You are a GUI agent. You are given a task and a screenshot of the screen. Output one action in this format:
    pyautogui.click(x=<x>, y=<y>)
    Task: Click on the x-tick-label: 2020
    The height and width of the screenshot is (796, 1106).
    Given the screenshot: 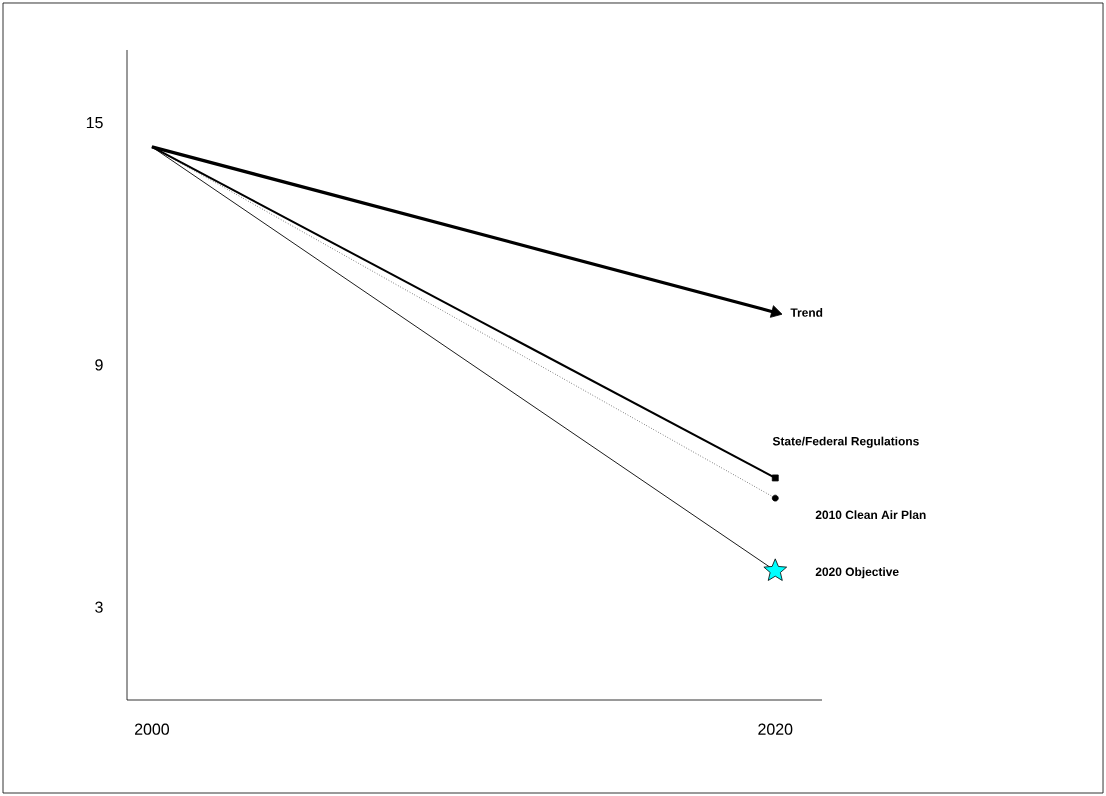 What is the action you would take?
    pyautogui.click(x=775, y=729)
    